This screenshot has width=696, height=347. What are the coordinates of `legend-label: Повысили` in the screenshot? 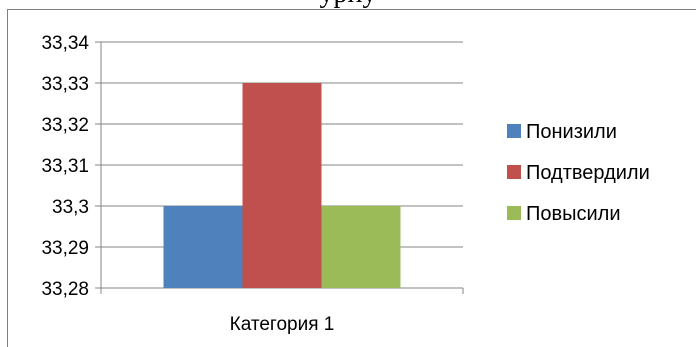 It's located at (573, 214).